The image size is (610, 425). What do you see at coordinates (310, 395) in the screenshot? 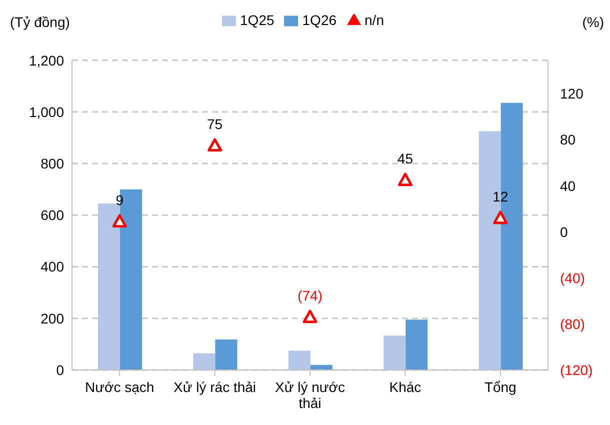
I see `x-tick-label: Xử lý nước thải` at bounding box center [310, 395].